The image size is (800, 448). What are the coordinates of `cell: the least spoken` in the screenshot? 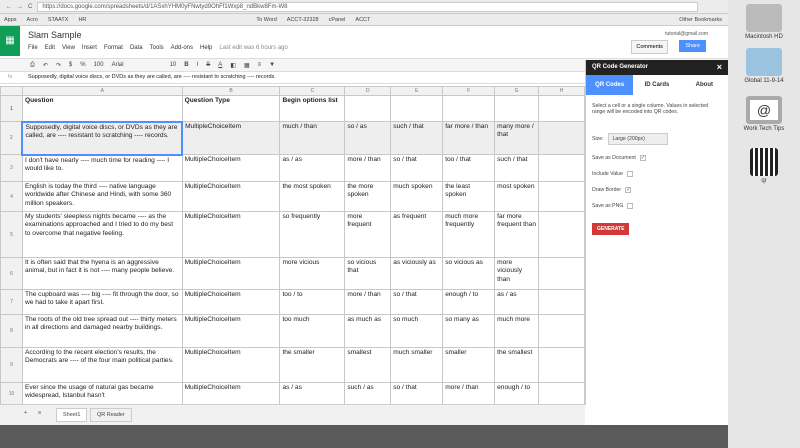 It's located at (469, 197).